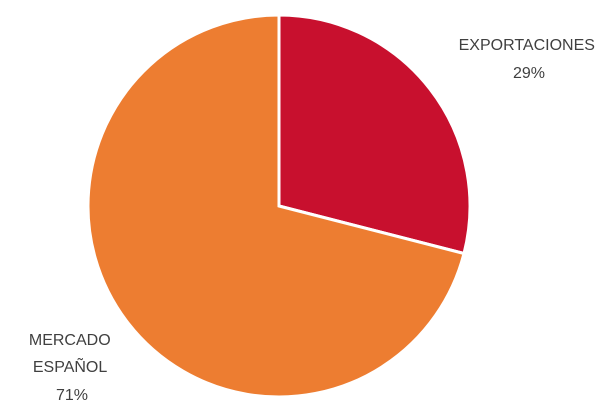 The image size is (614, 407). I want to click on slice-label-mercado-espanol-percent: 71%, so click(72, 395).